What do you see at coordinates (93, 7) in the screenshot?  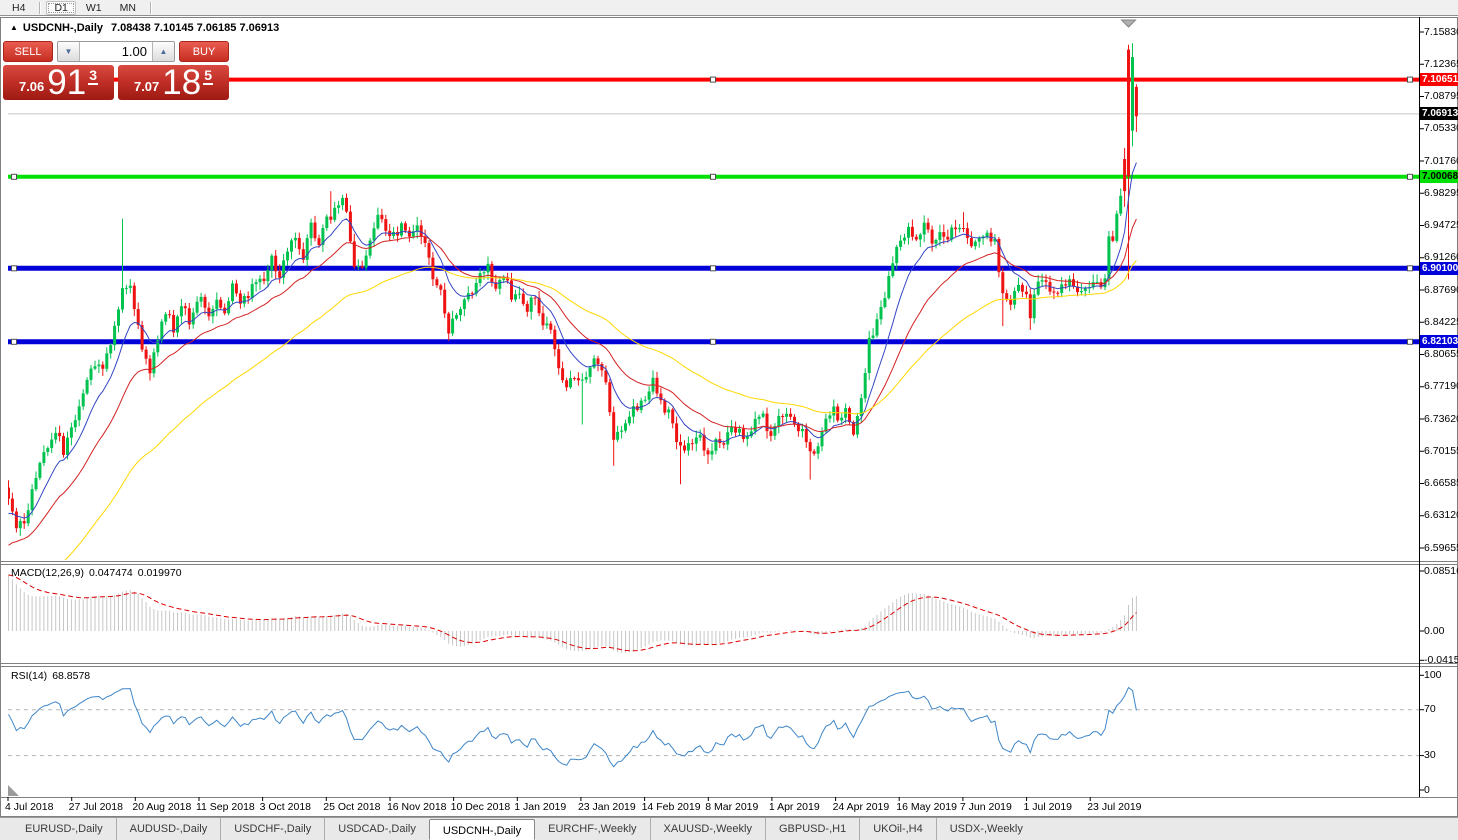 I see `timeframe-button-w1: W1` at bounding box center [93, 7].